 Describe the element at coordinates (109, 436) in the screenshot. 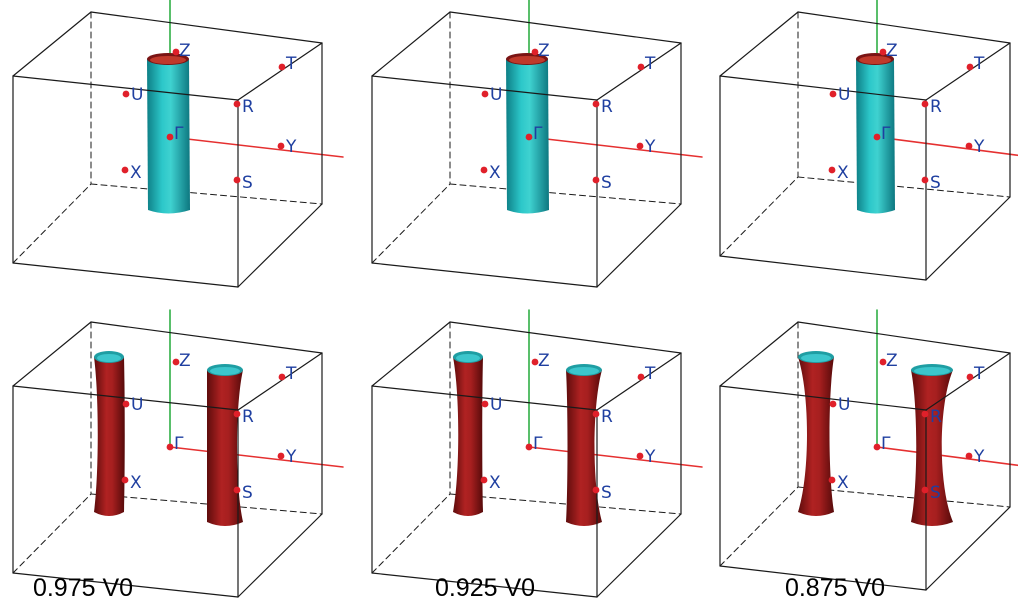

I see `fermi-tube` at that location.